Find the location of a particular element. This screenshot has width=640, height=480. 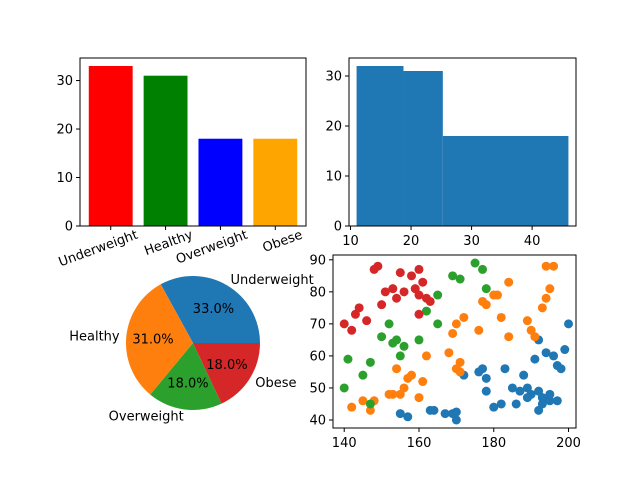

pie-wedge-healthy is located at coordinates (159, 339).